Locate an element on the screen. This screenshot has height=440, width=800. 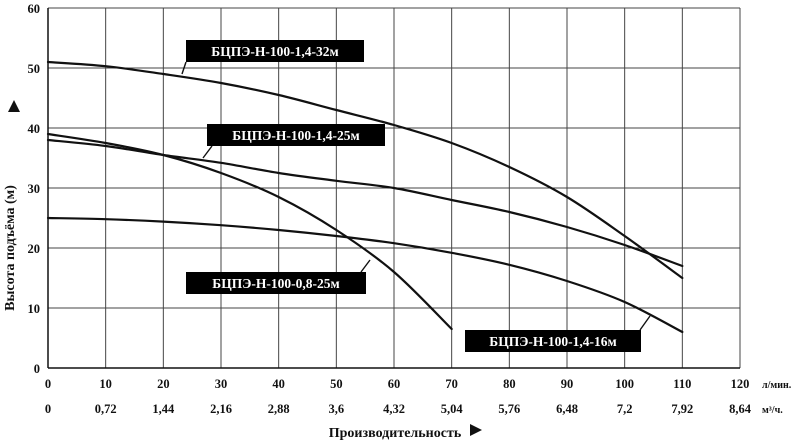
x-tick-label: 110 is located at coordinates (682, 384).